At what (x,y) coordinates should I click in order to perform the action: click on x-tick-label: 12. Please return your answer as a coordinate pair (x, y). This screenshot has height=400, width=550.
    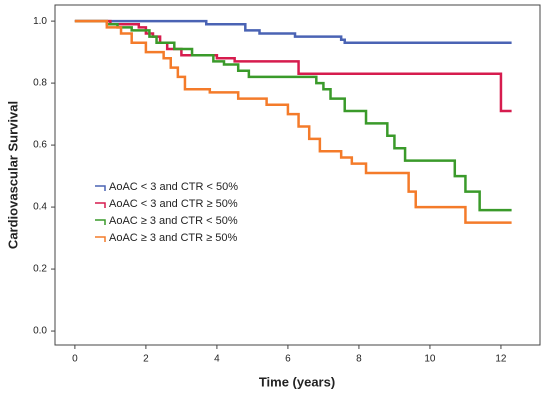
    Looking at the image, I should click on (501, 359).